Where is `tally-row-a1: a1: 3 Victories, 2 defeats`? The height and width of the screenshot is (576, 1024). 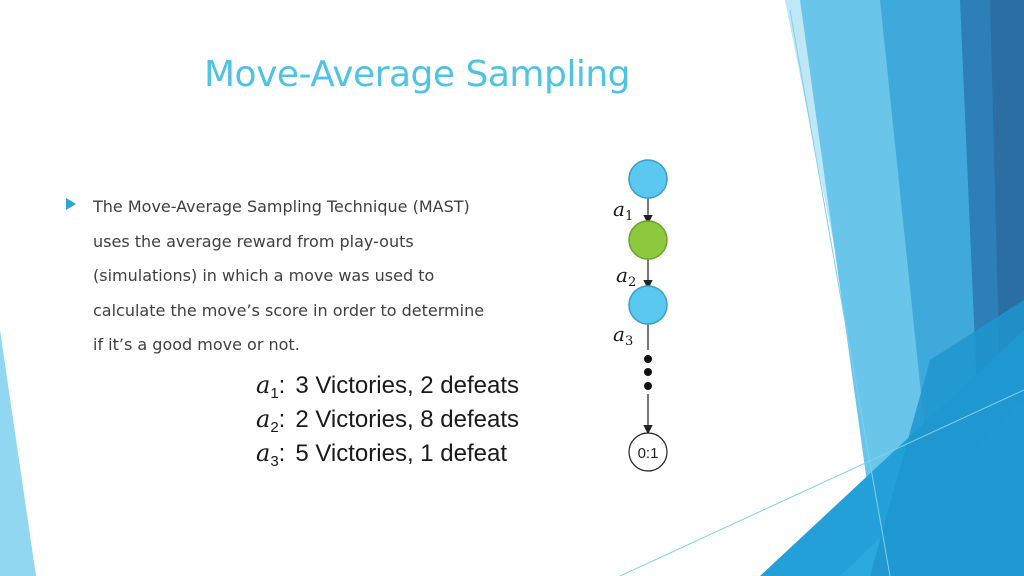 tally-row-a1: a1: 3 Victories, 2 defeats is located at coordinates (387, 387).